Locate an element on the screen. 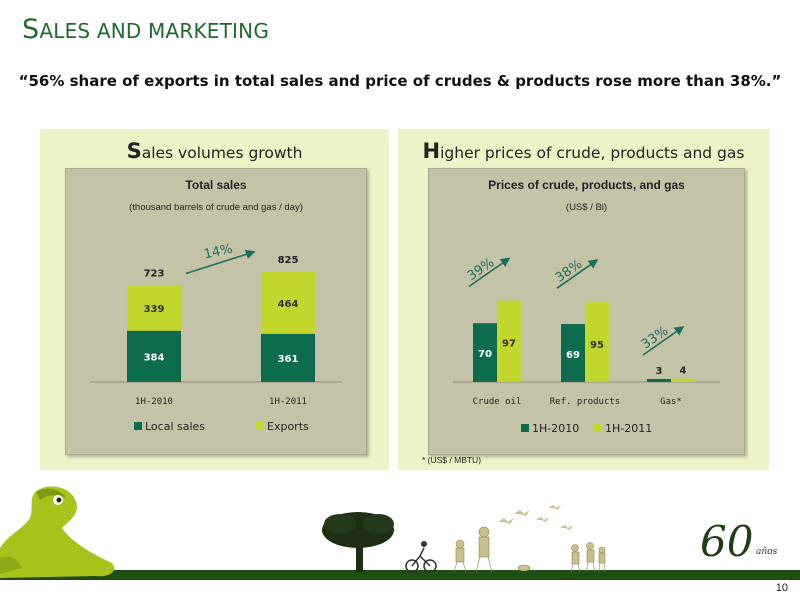  left-panel-title-initial: S is located at coordinates (134, 151).